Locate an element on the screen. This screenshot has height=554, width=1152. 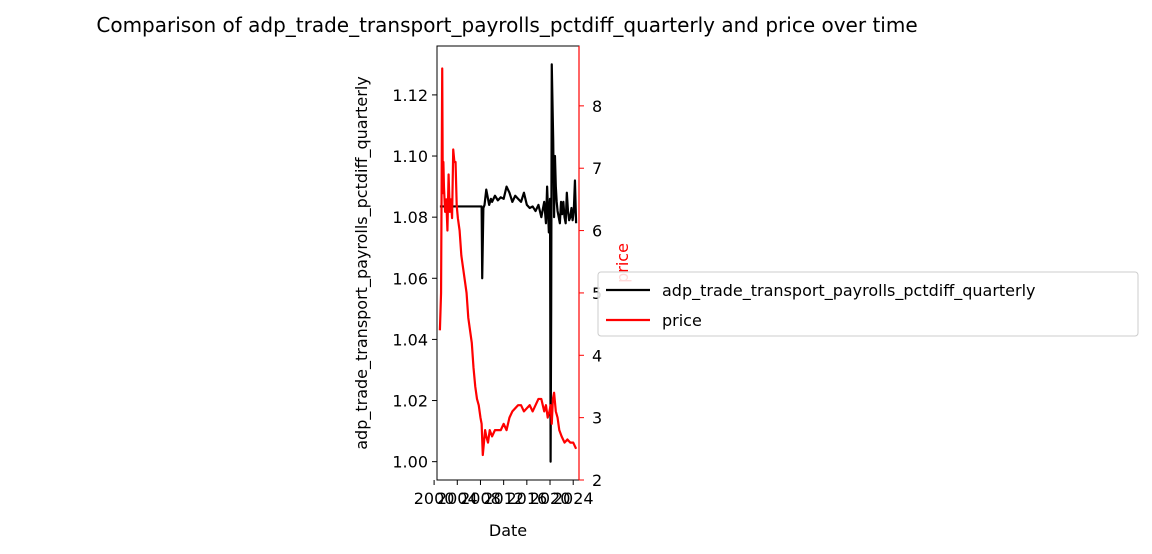
y-right-tick-label: 5 is located at coordinates (597, 293).